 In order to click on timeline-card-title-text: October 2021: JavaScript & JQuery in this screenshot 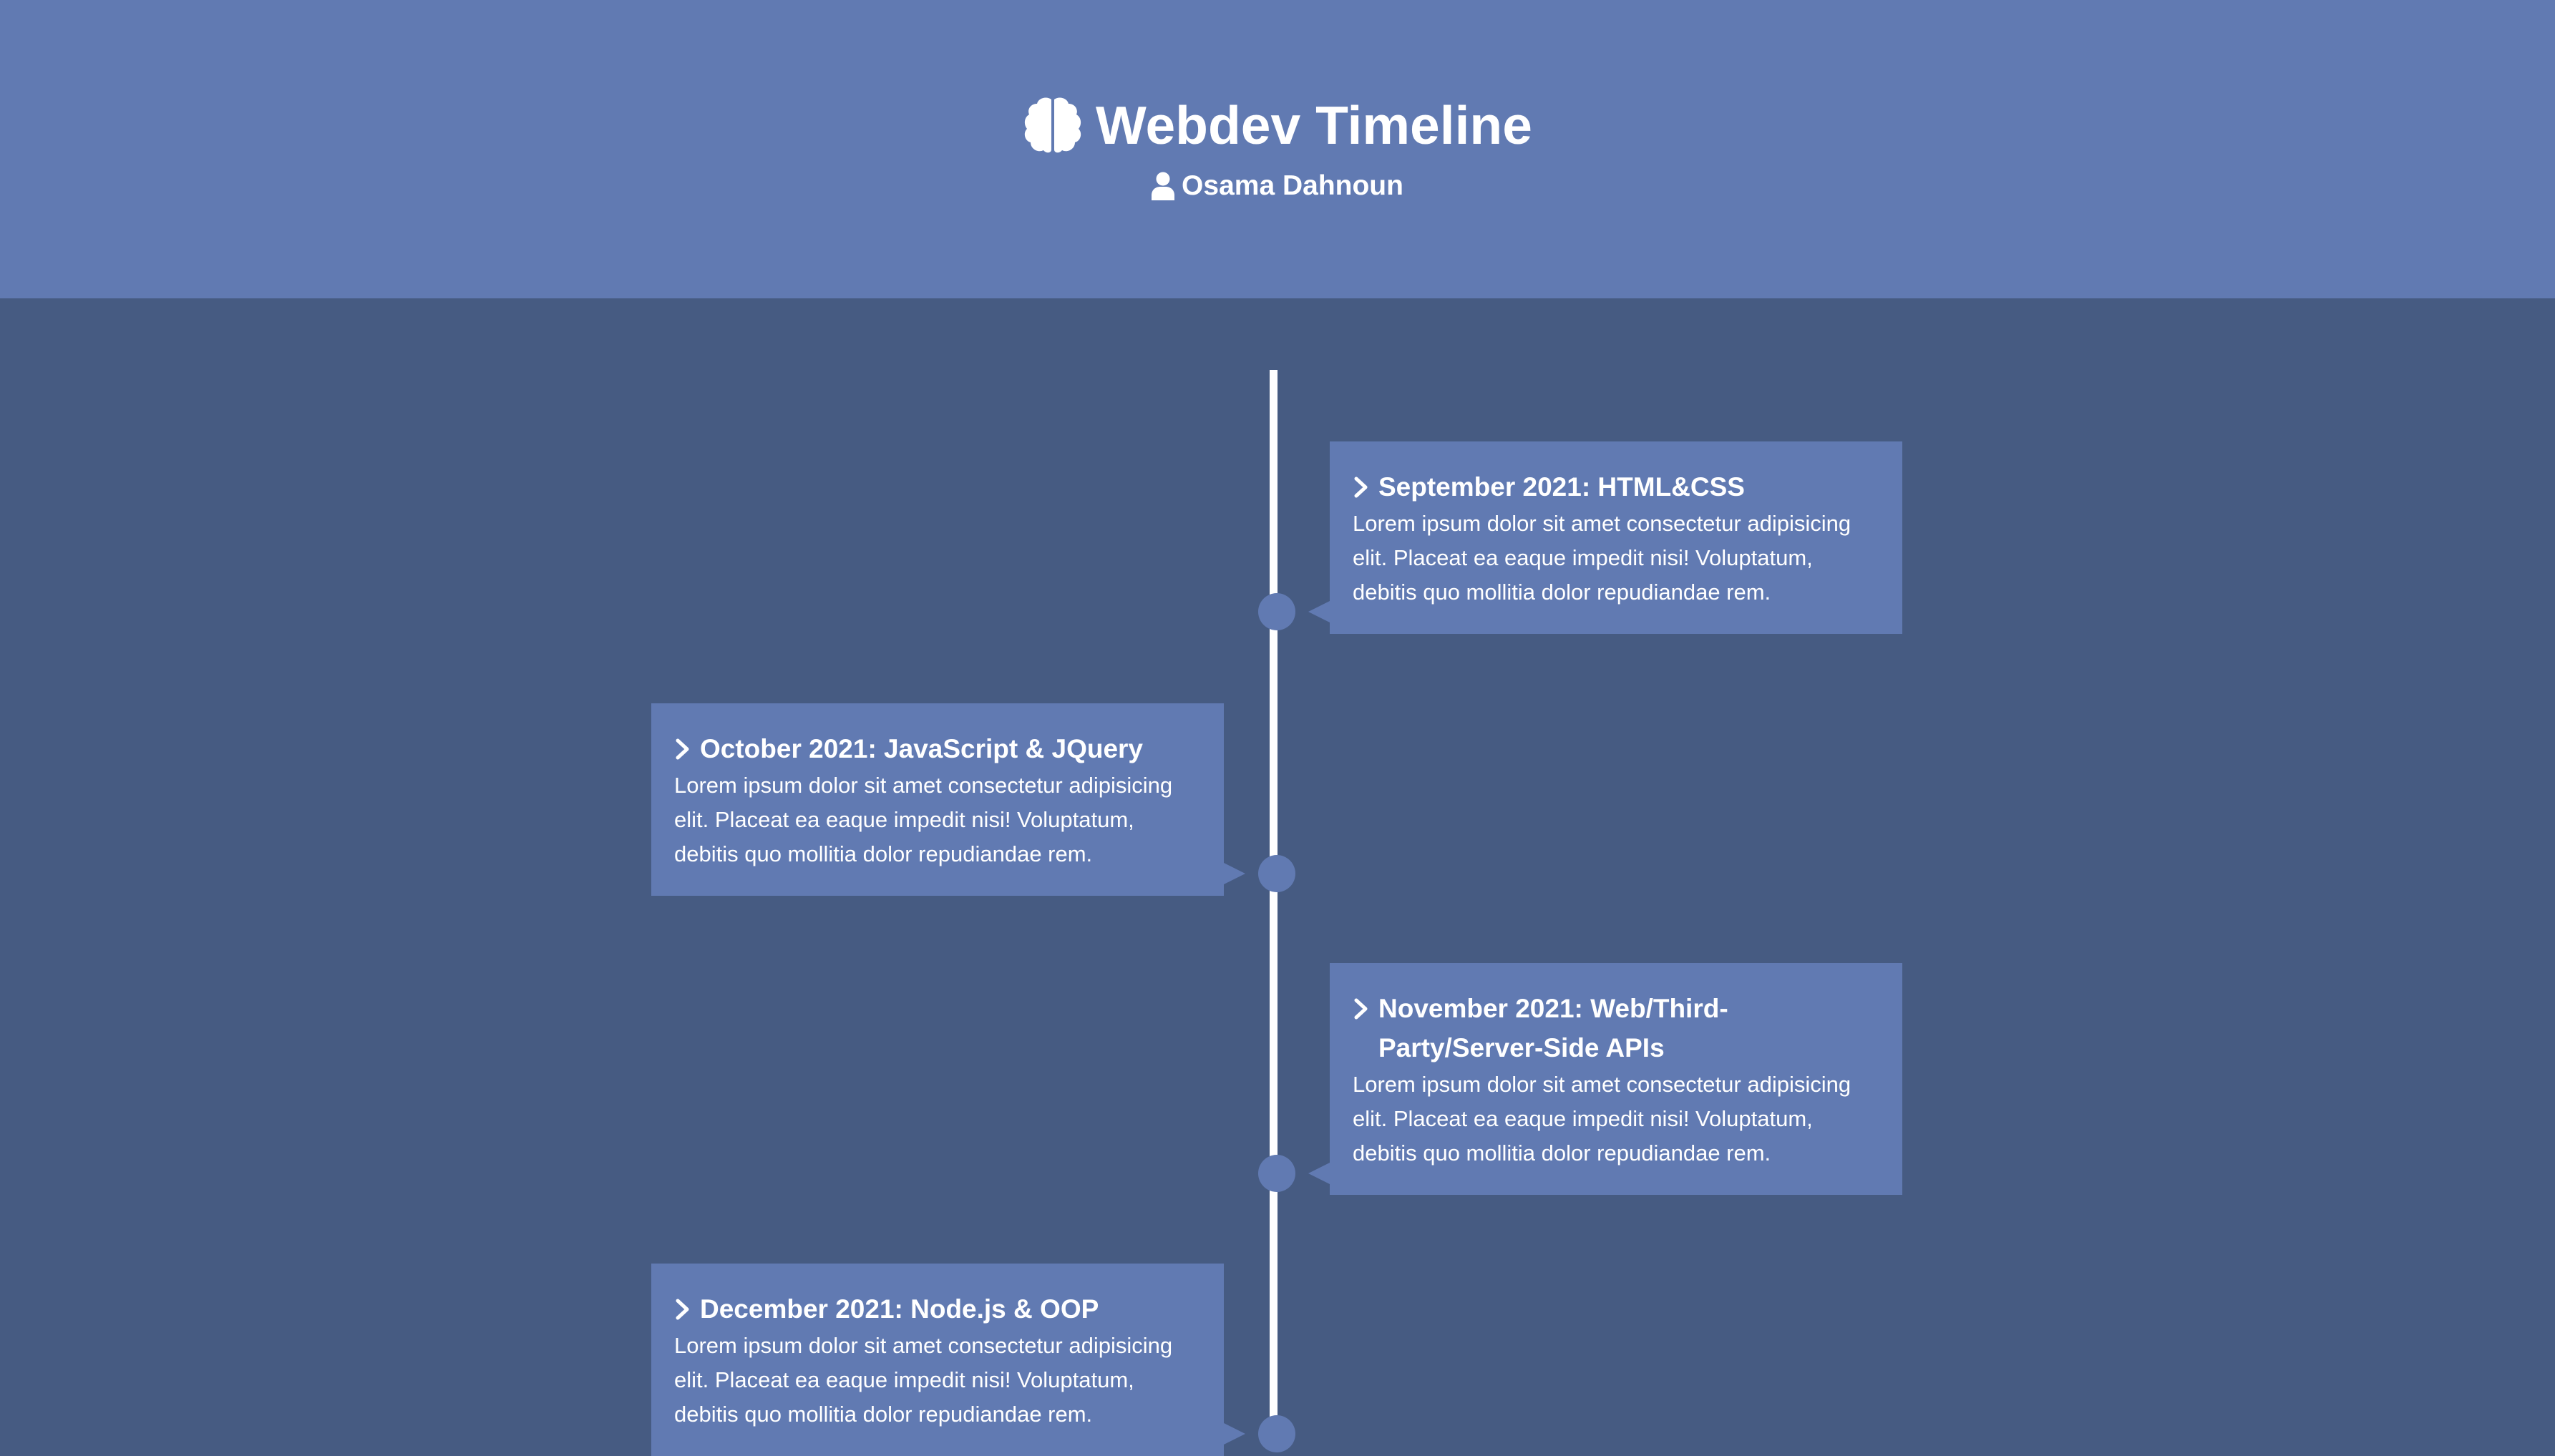, I will do `click(922, 748)`.